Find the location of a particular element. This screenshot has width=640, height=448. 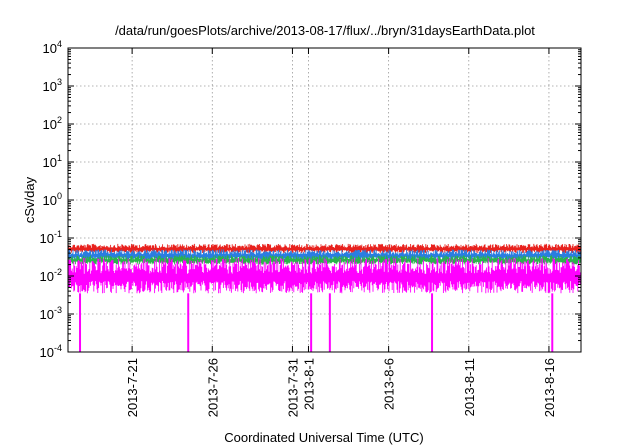

y-tick-label: 10³ is located at coordinates (52, 85).